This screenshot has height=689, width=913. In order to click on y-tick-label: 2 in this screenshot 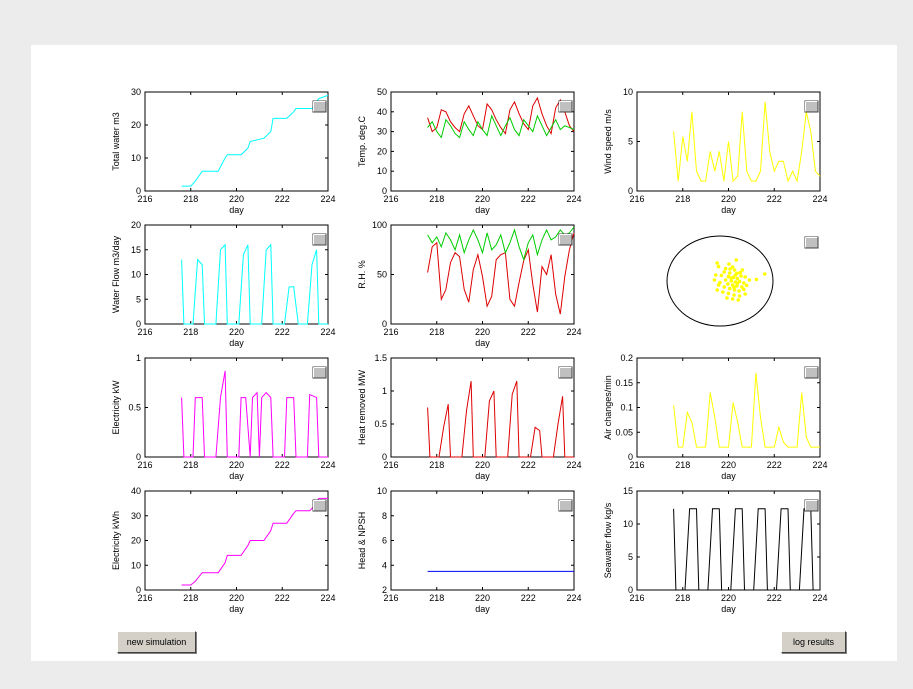, I will do `click(384, 590)`.